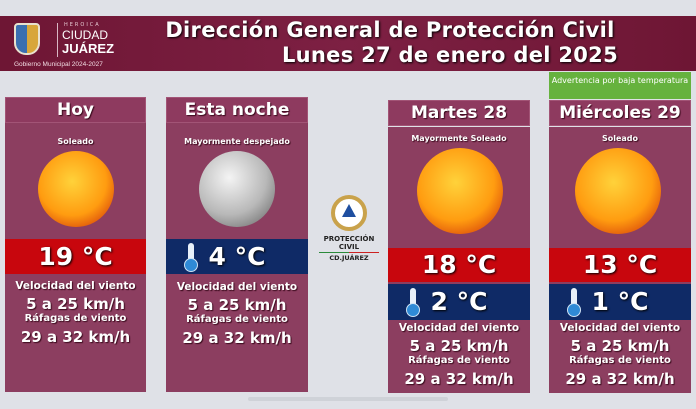 This screenshot has width=696, height=409. I want to click on low-temp-value: 2, so click(439, 301).